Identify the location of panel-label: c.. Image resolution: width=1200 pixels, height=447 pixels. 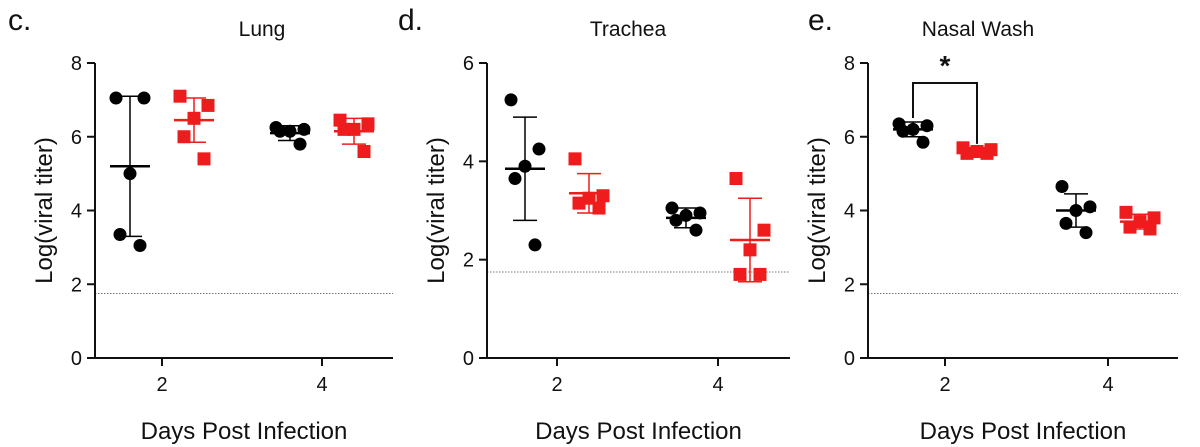
(19, 20).